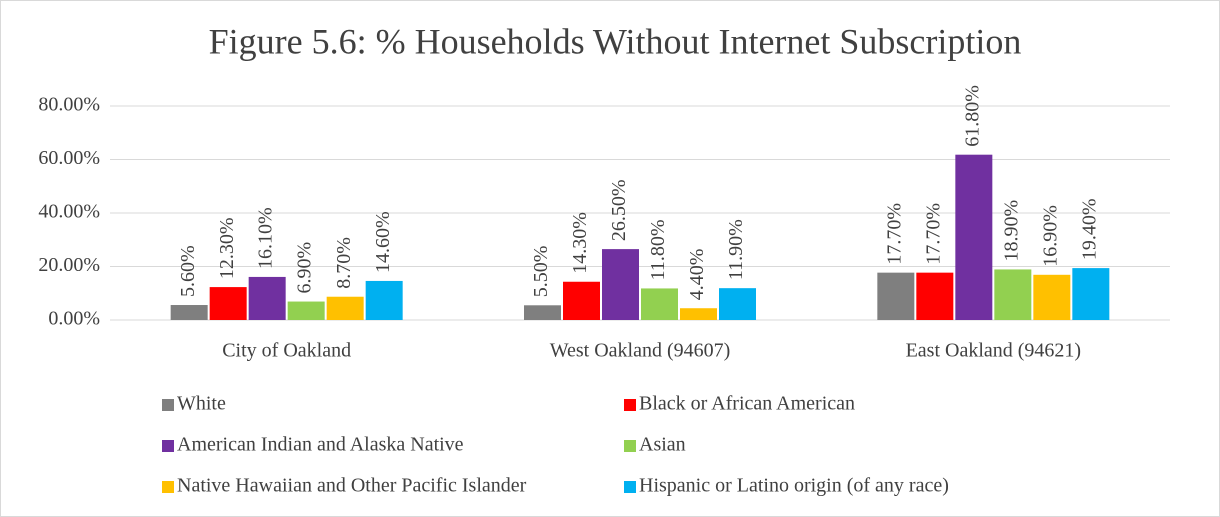 The width and height of the screenshot is (1220, 517). Describe the element at coordinates (640, 351) in the screenshot. I see `x-tick-label: West Oakland (94607)` at that location.